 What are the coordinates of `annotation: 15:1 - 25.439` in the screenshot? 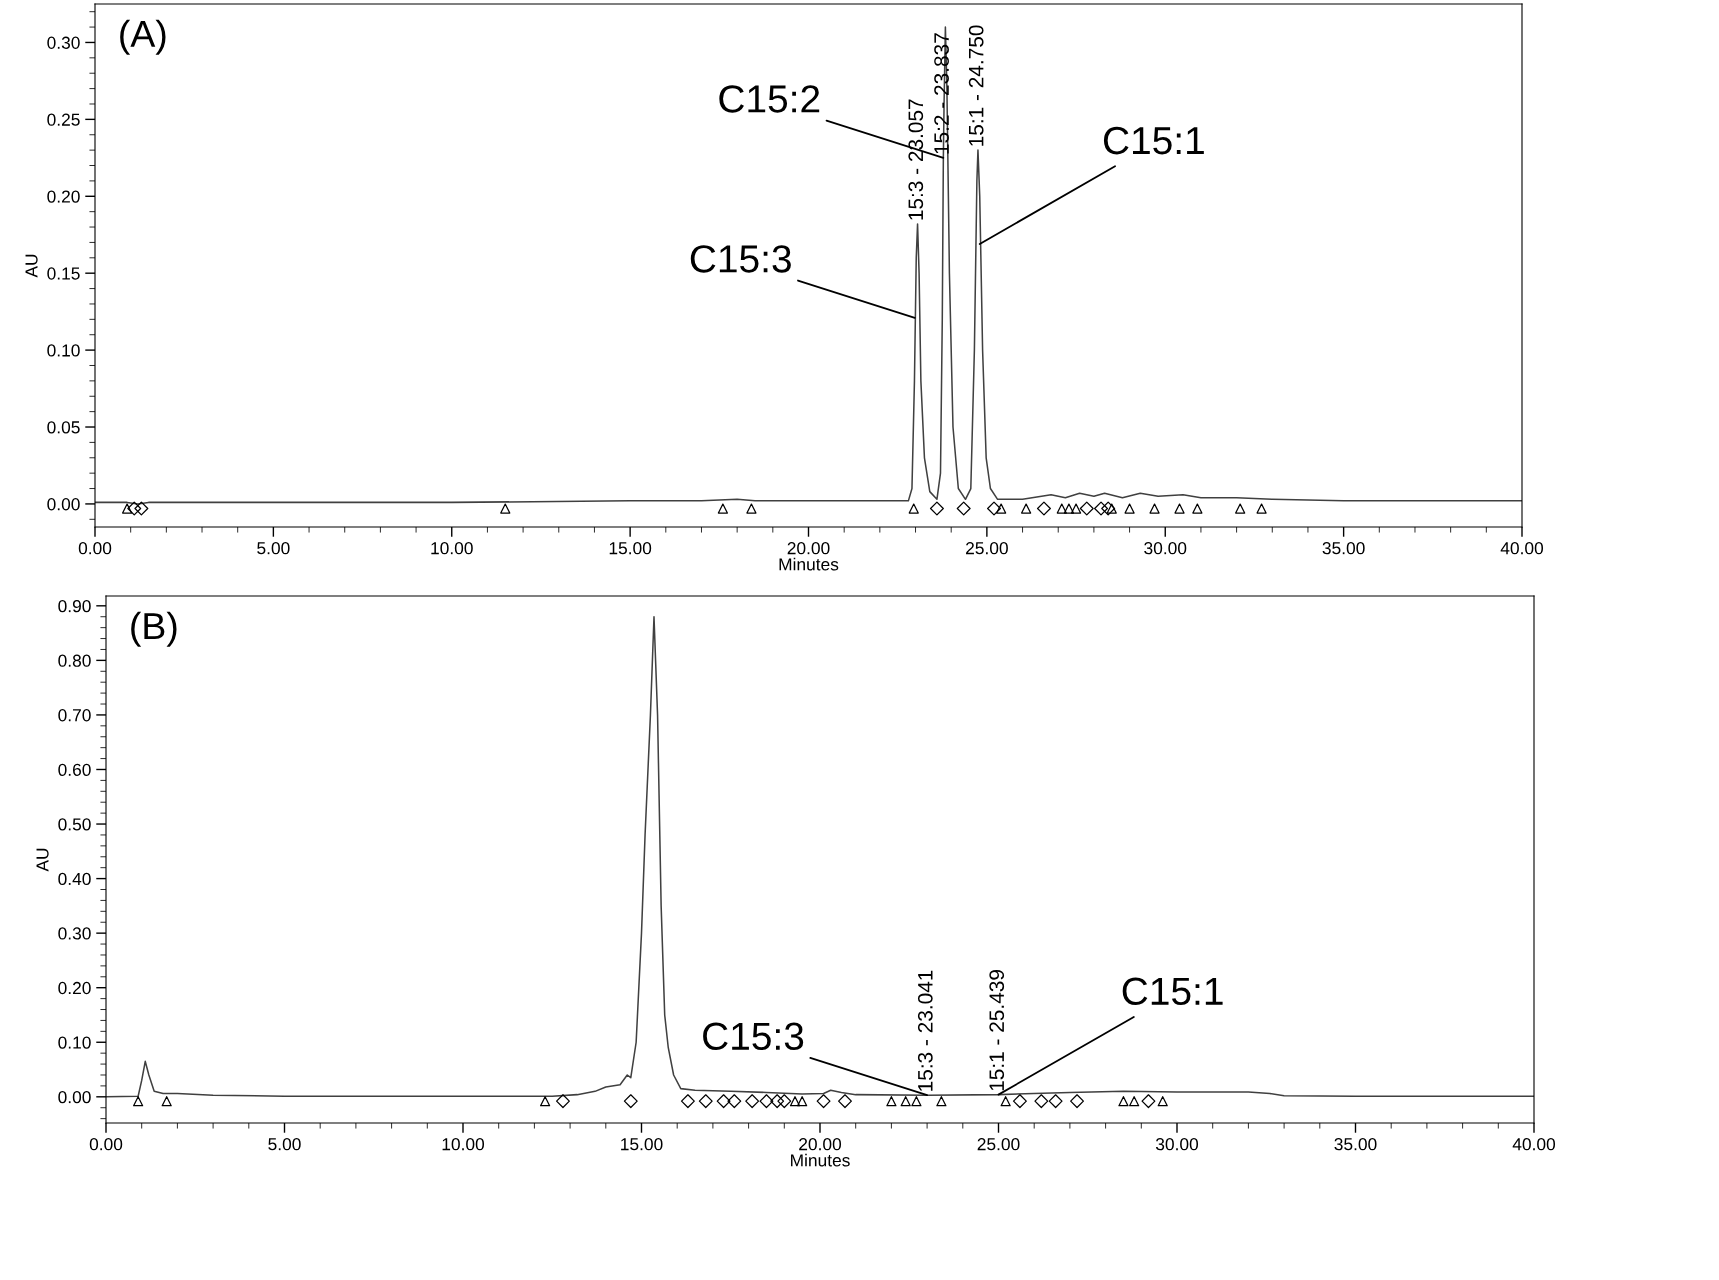 It's located at (997, 1030).